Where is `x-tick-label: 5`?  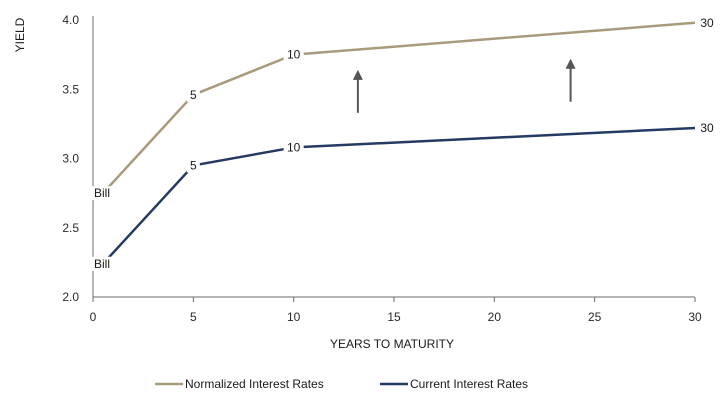 x-tick-label: 5 is located at coordinates (193, 317).